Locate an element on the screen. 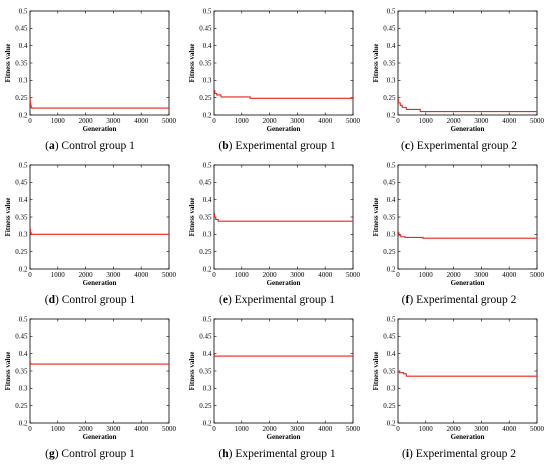 The image size is (550, 474). caption-letter: h is located at coordinates (225, 454).